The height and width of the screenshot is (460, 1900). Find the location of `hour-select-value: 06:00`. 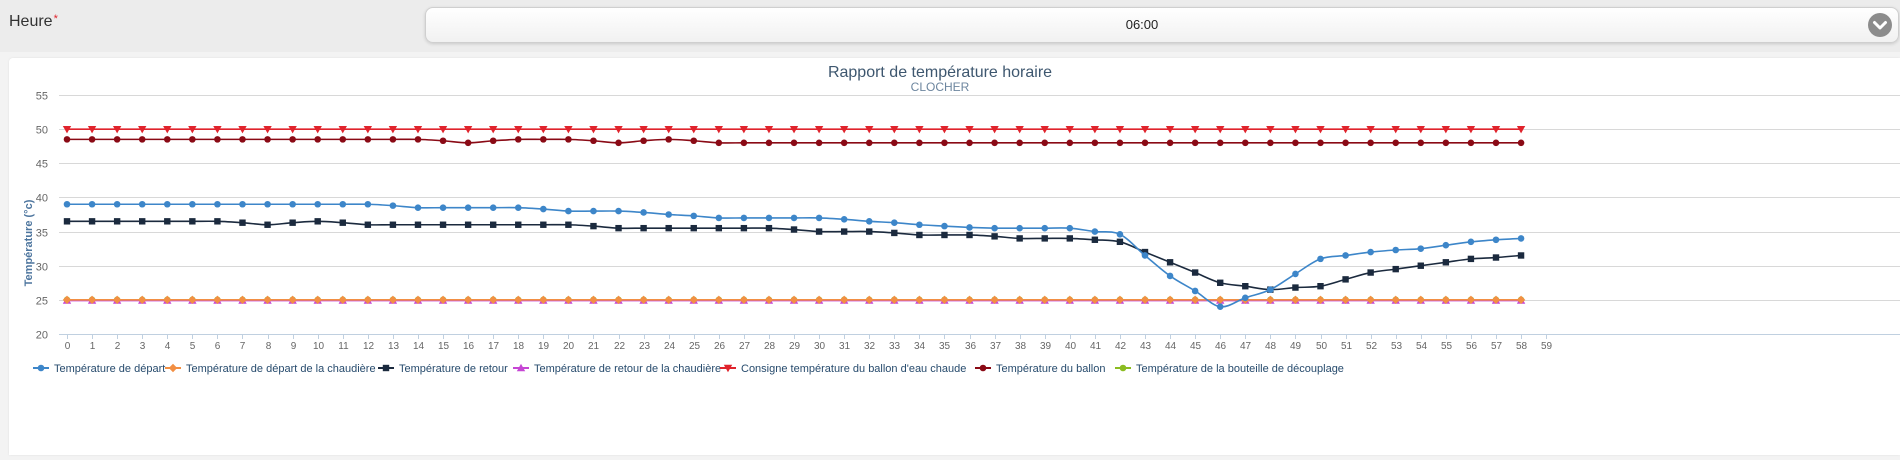

hour-select-value: 06:00 is located at coordinates (1142, 24).